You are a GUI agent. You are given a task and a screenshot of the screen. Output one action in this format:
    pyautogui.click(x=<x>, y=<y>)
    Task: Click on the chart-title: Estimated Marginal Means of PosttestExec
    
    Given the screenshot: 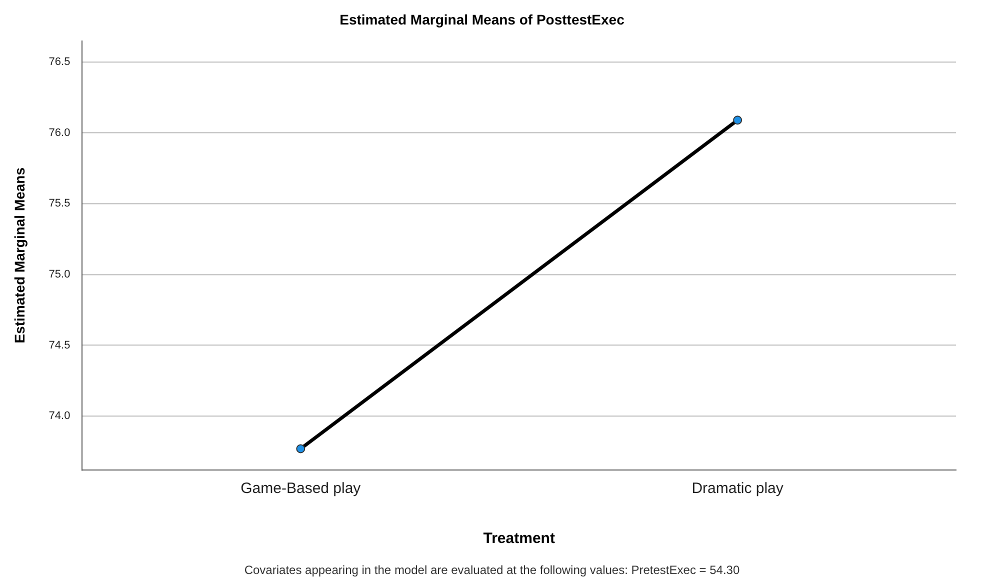 What is the action you would take?
    pyautogui.click(x=482, y=19)
    